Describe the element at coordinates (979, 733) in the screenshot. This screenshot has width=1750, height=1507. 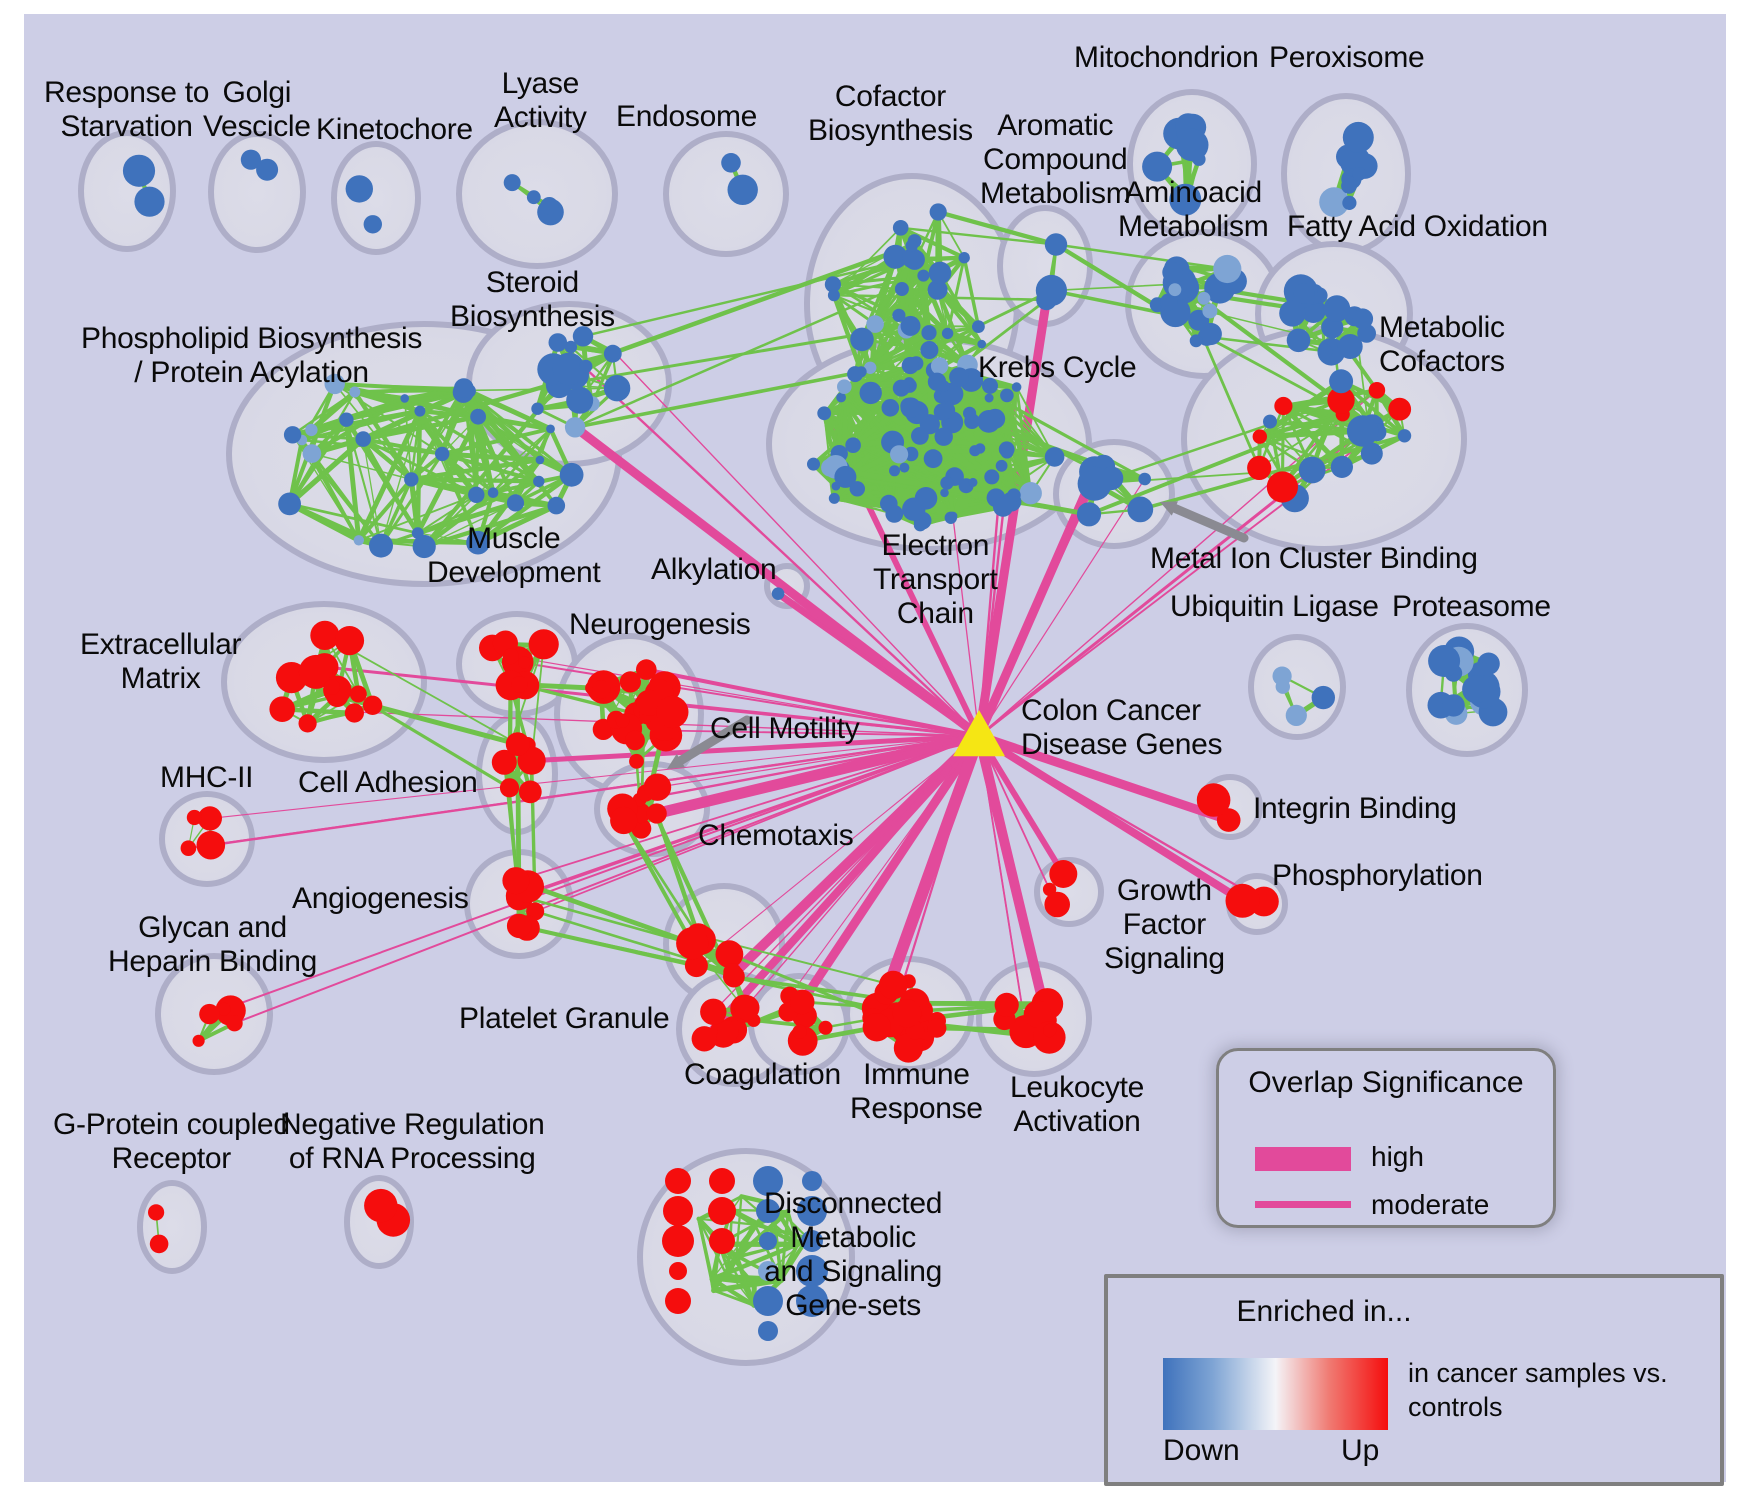
I see `hub-node` at that location.